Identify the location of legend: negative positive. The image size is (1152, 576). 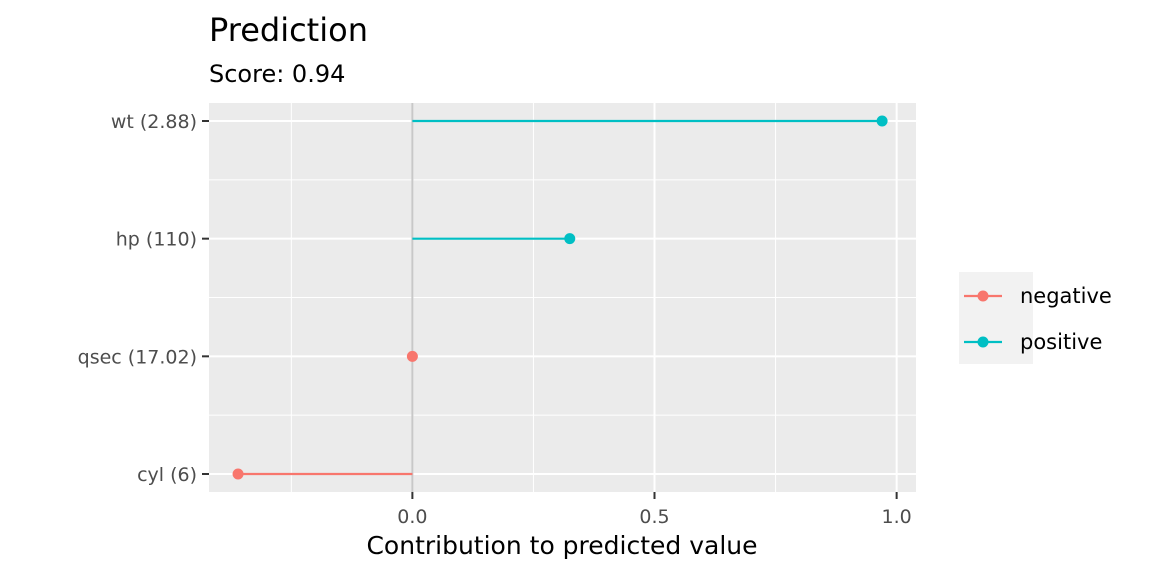
(1035, 318).